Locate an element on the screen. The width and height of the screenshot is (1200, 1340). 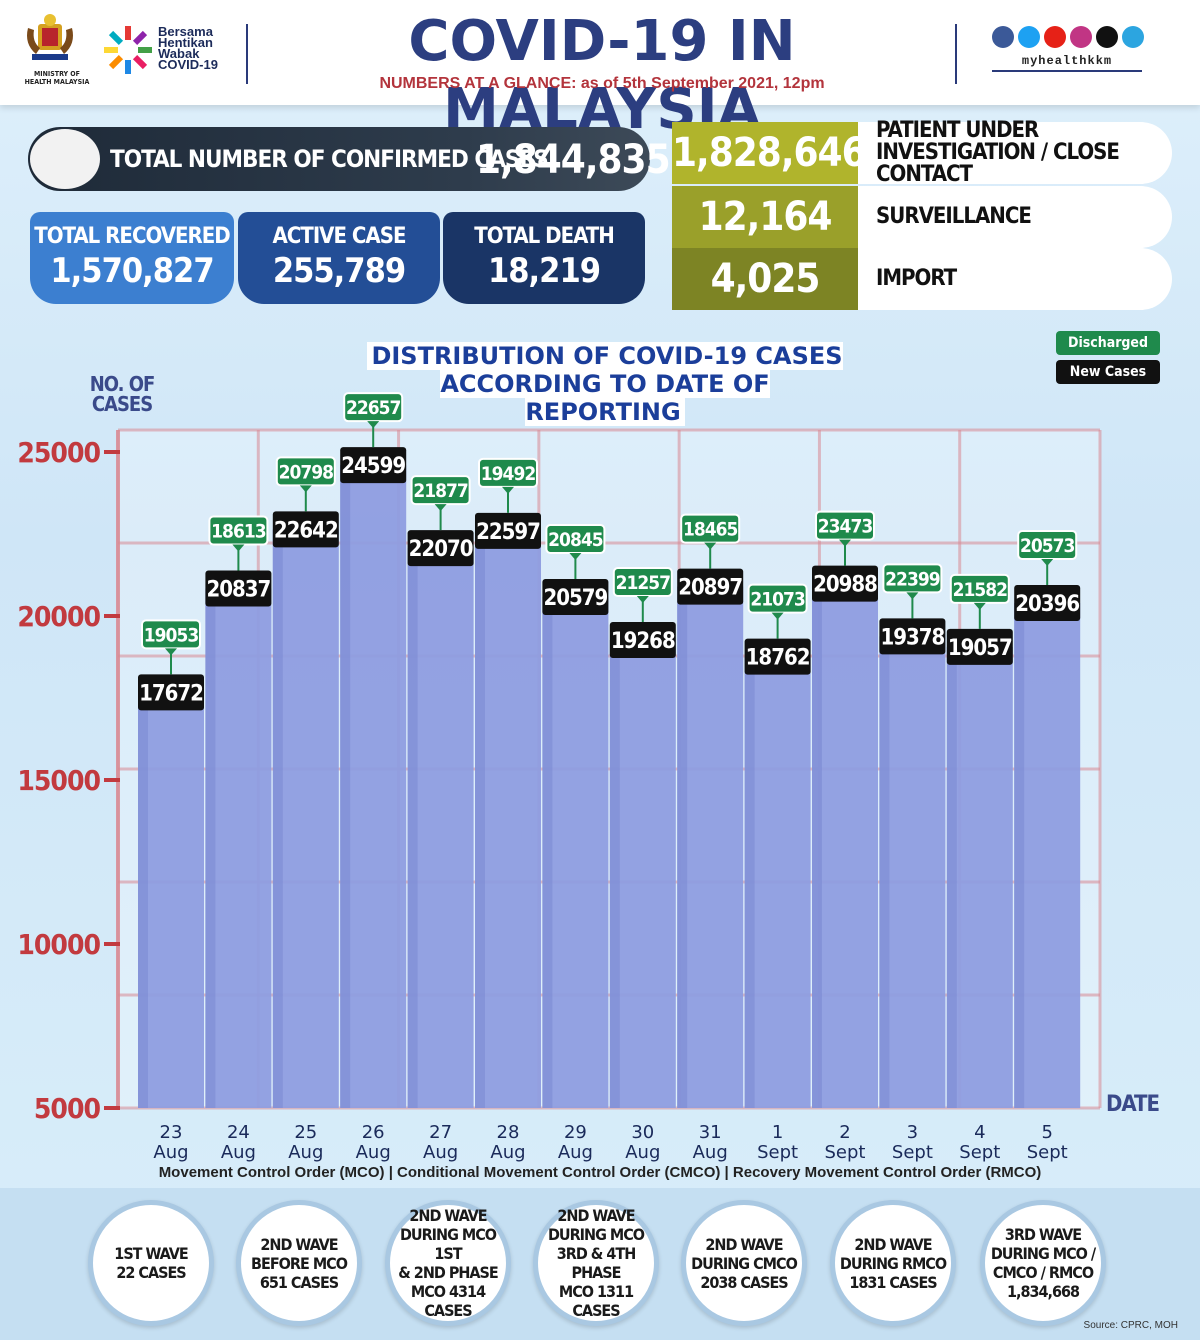
wave-text-line: DURING MCO / is located at coordinates (1043, 1253).